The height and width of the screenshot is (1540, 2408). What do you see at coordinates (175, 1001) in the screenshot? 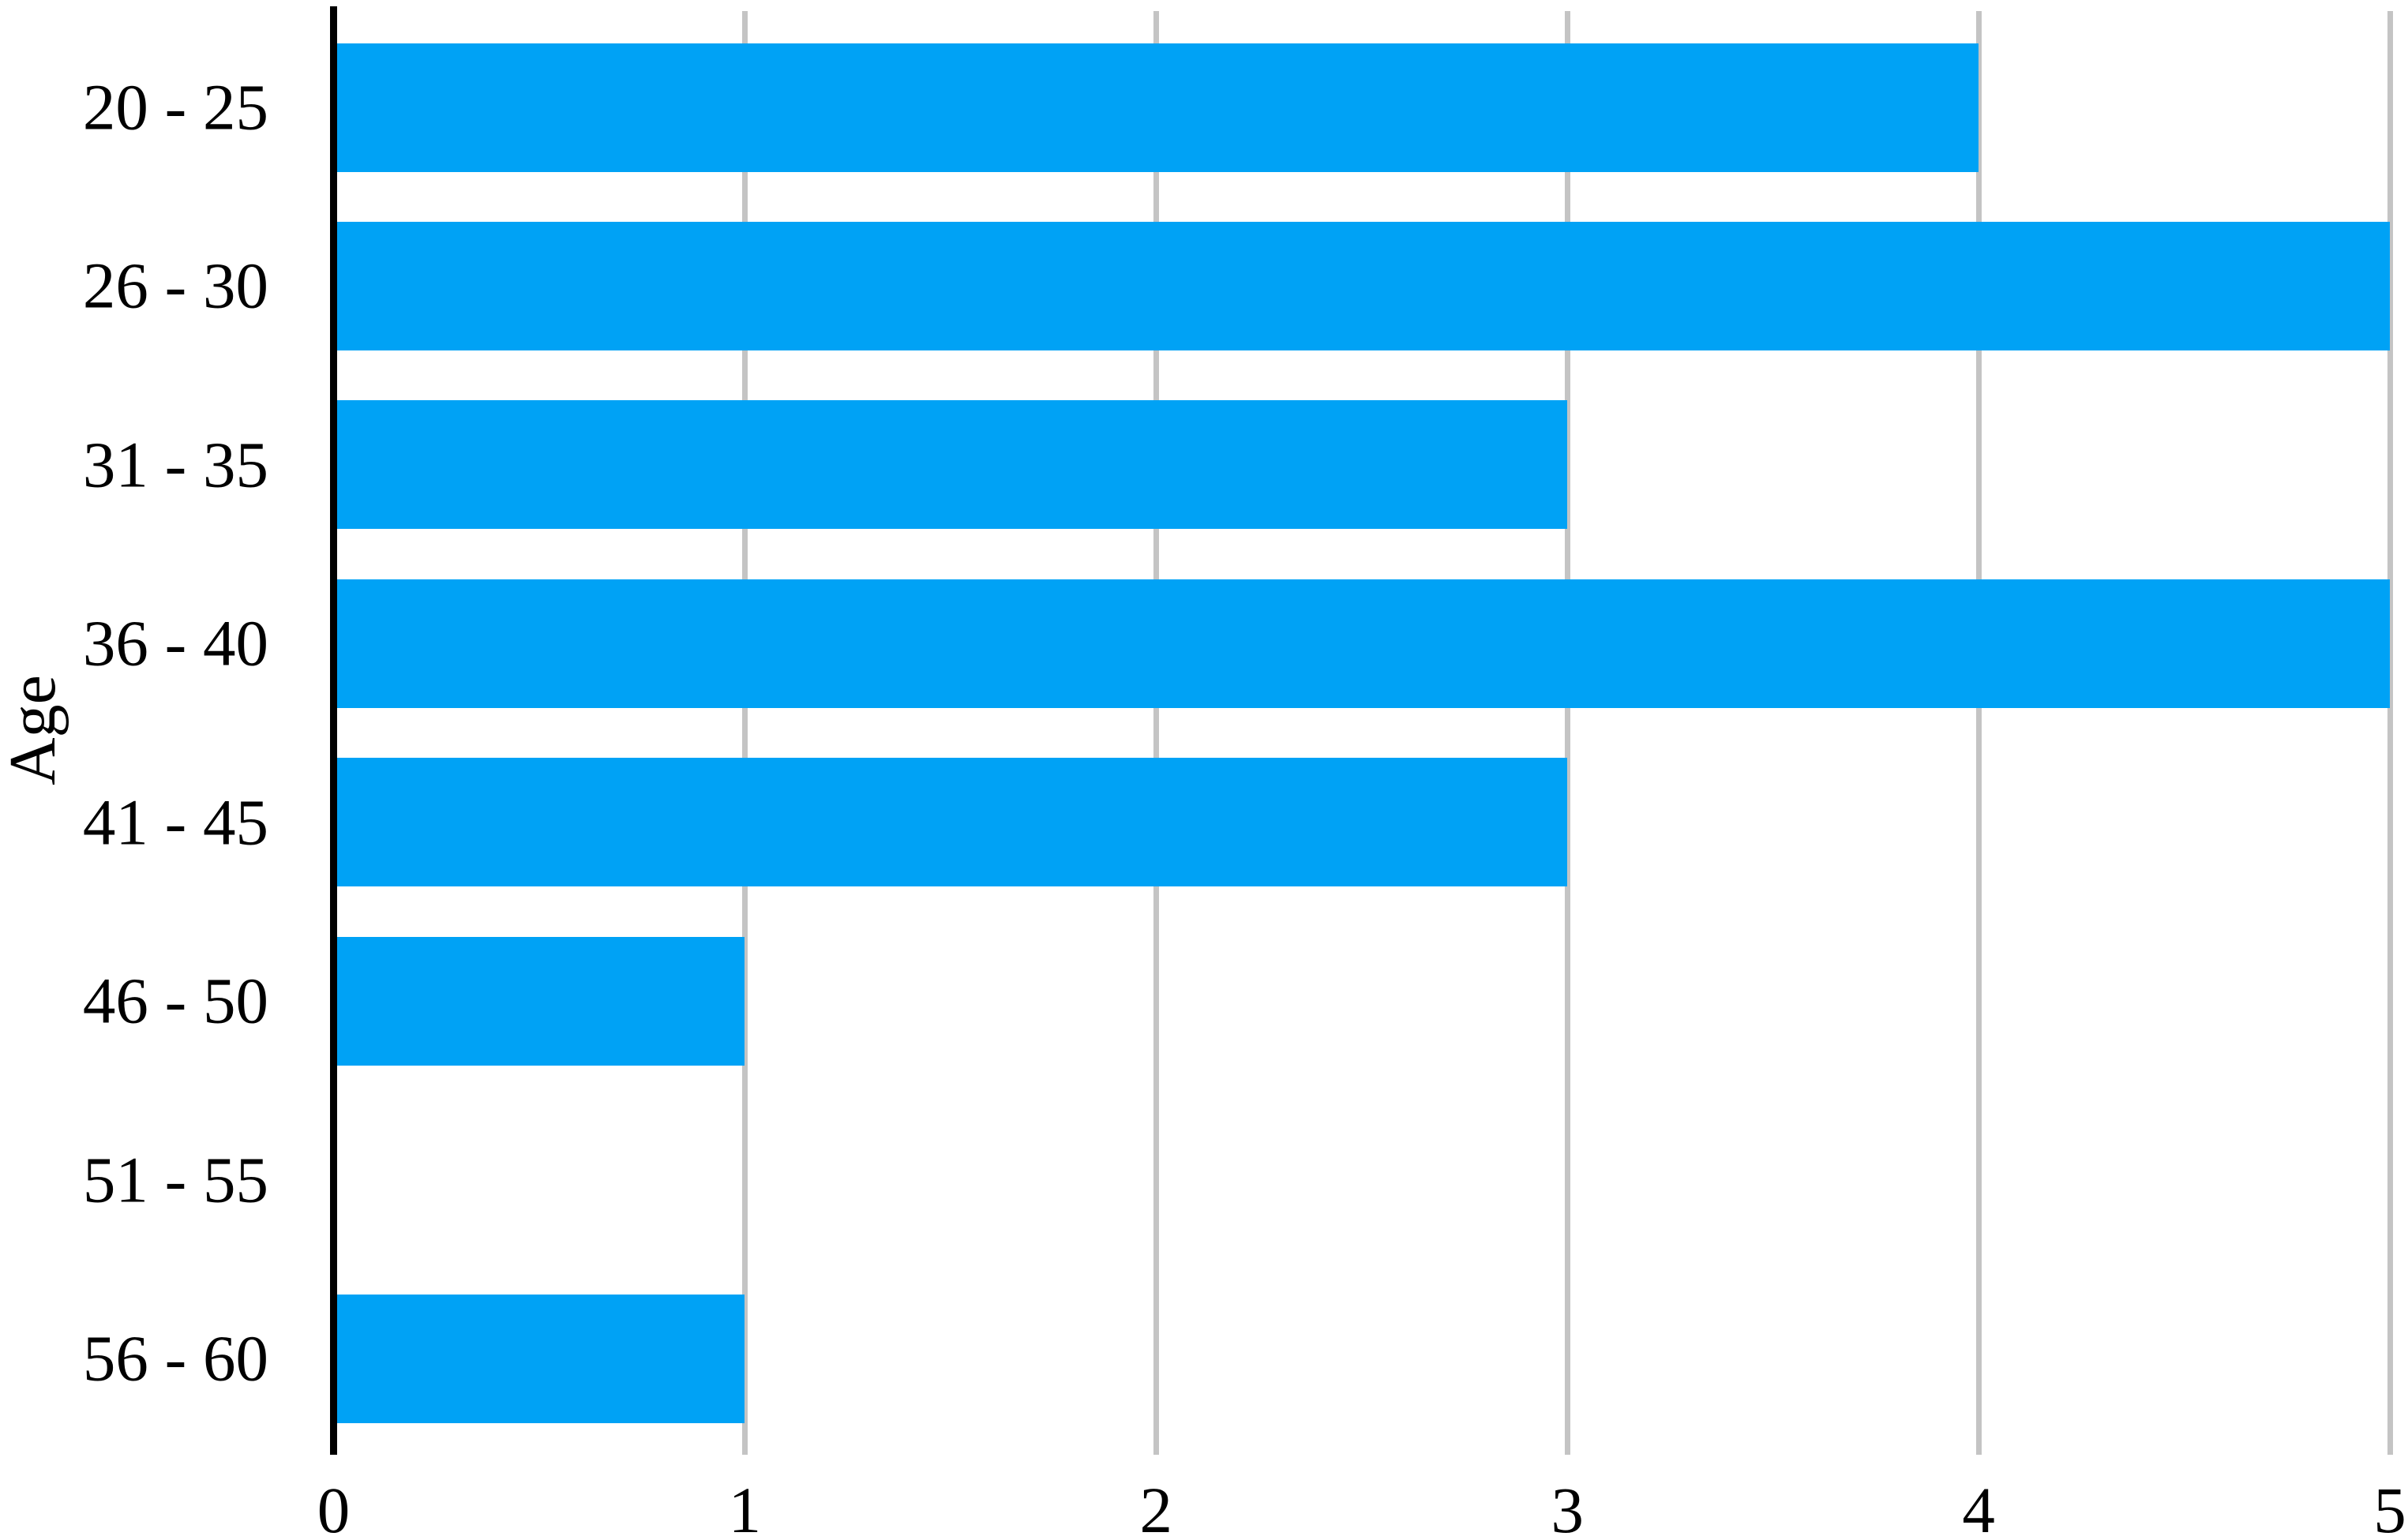
I see `category-label: 46 - 50` at bounding box center [175, 1001].